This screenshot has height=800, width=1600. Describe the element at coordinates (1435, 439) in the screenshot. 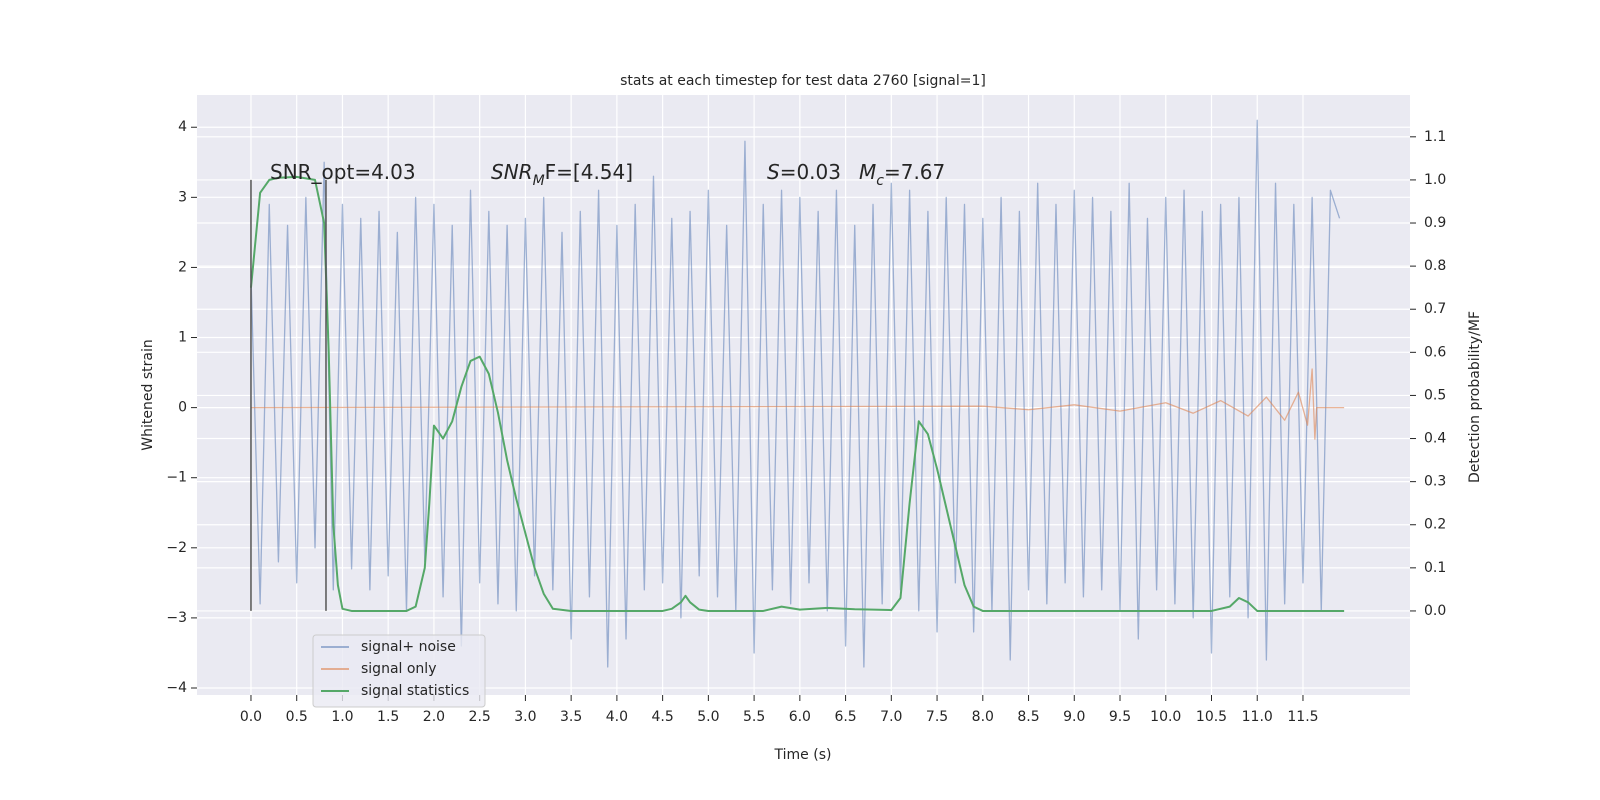

I see `y2-tick-label: 0.4` at that location.